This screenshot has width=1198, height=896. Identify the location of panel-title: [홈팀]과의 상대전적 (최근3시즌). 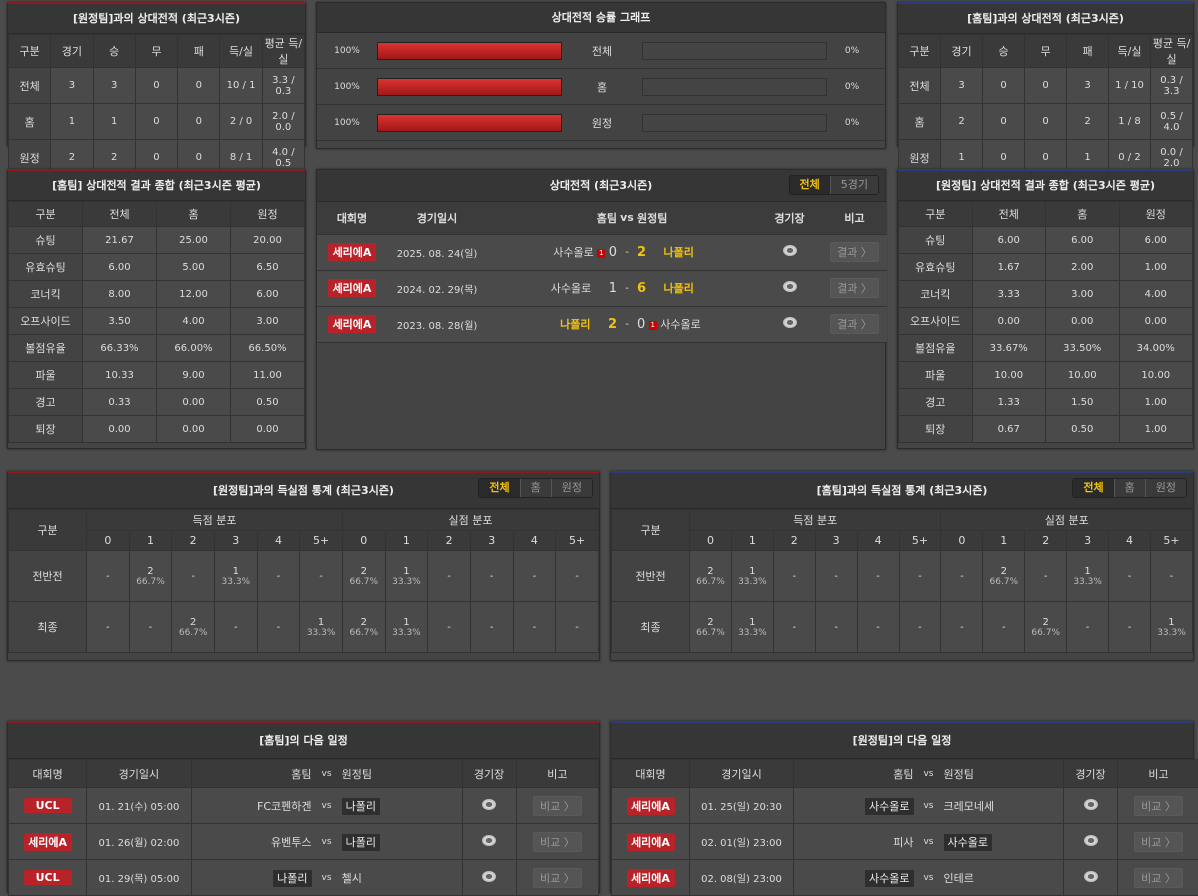
(1045, 18).